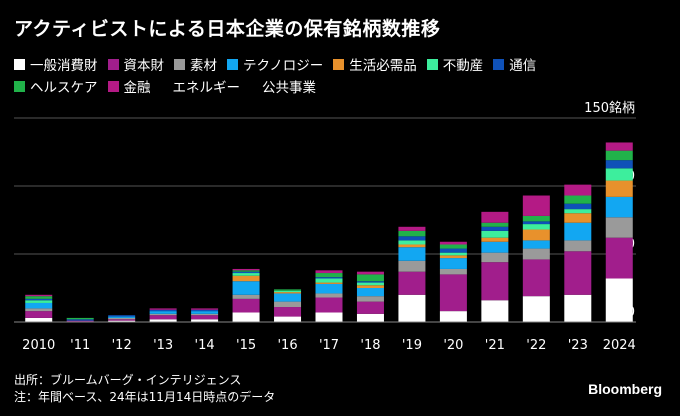  What do you see at coordinates (227, 29) in the screenshot?
I see `chart-title: アクティビストによる日本企業の保有銘柄数推移` at bounding box center [227, 29].